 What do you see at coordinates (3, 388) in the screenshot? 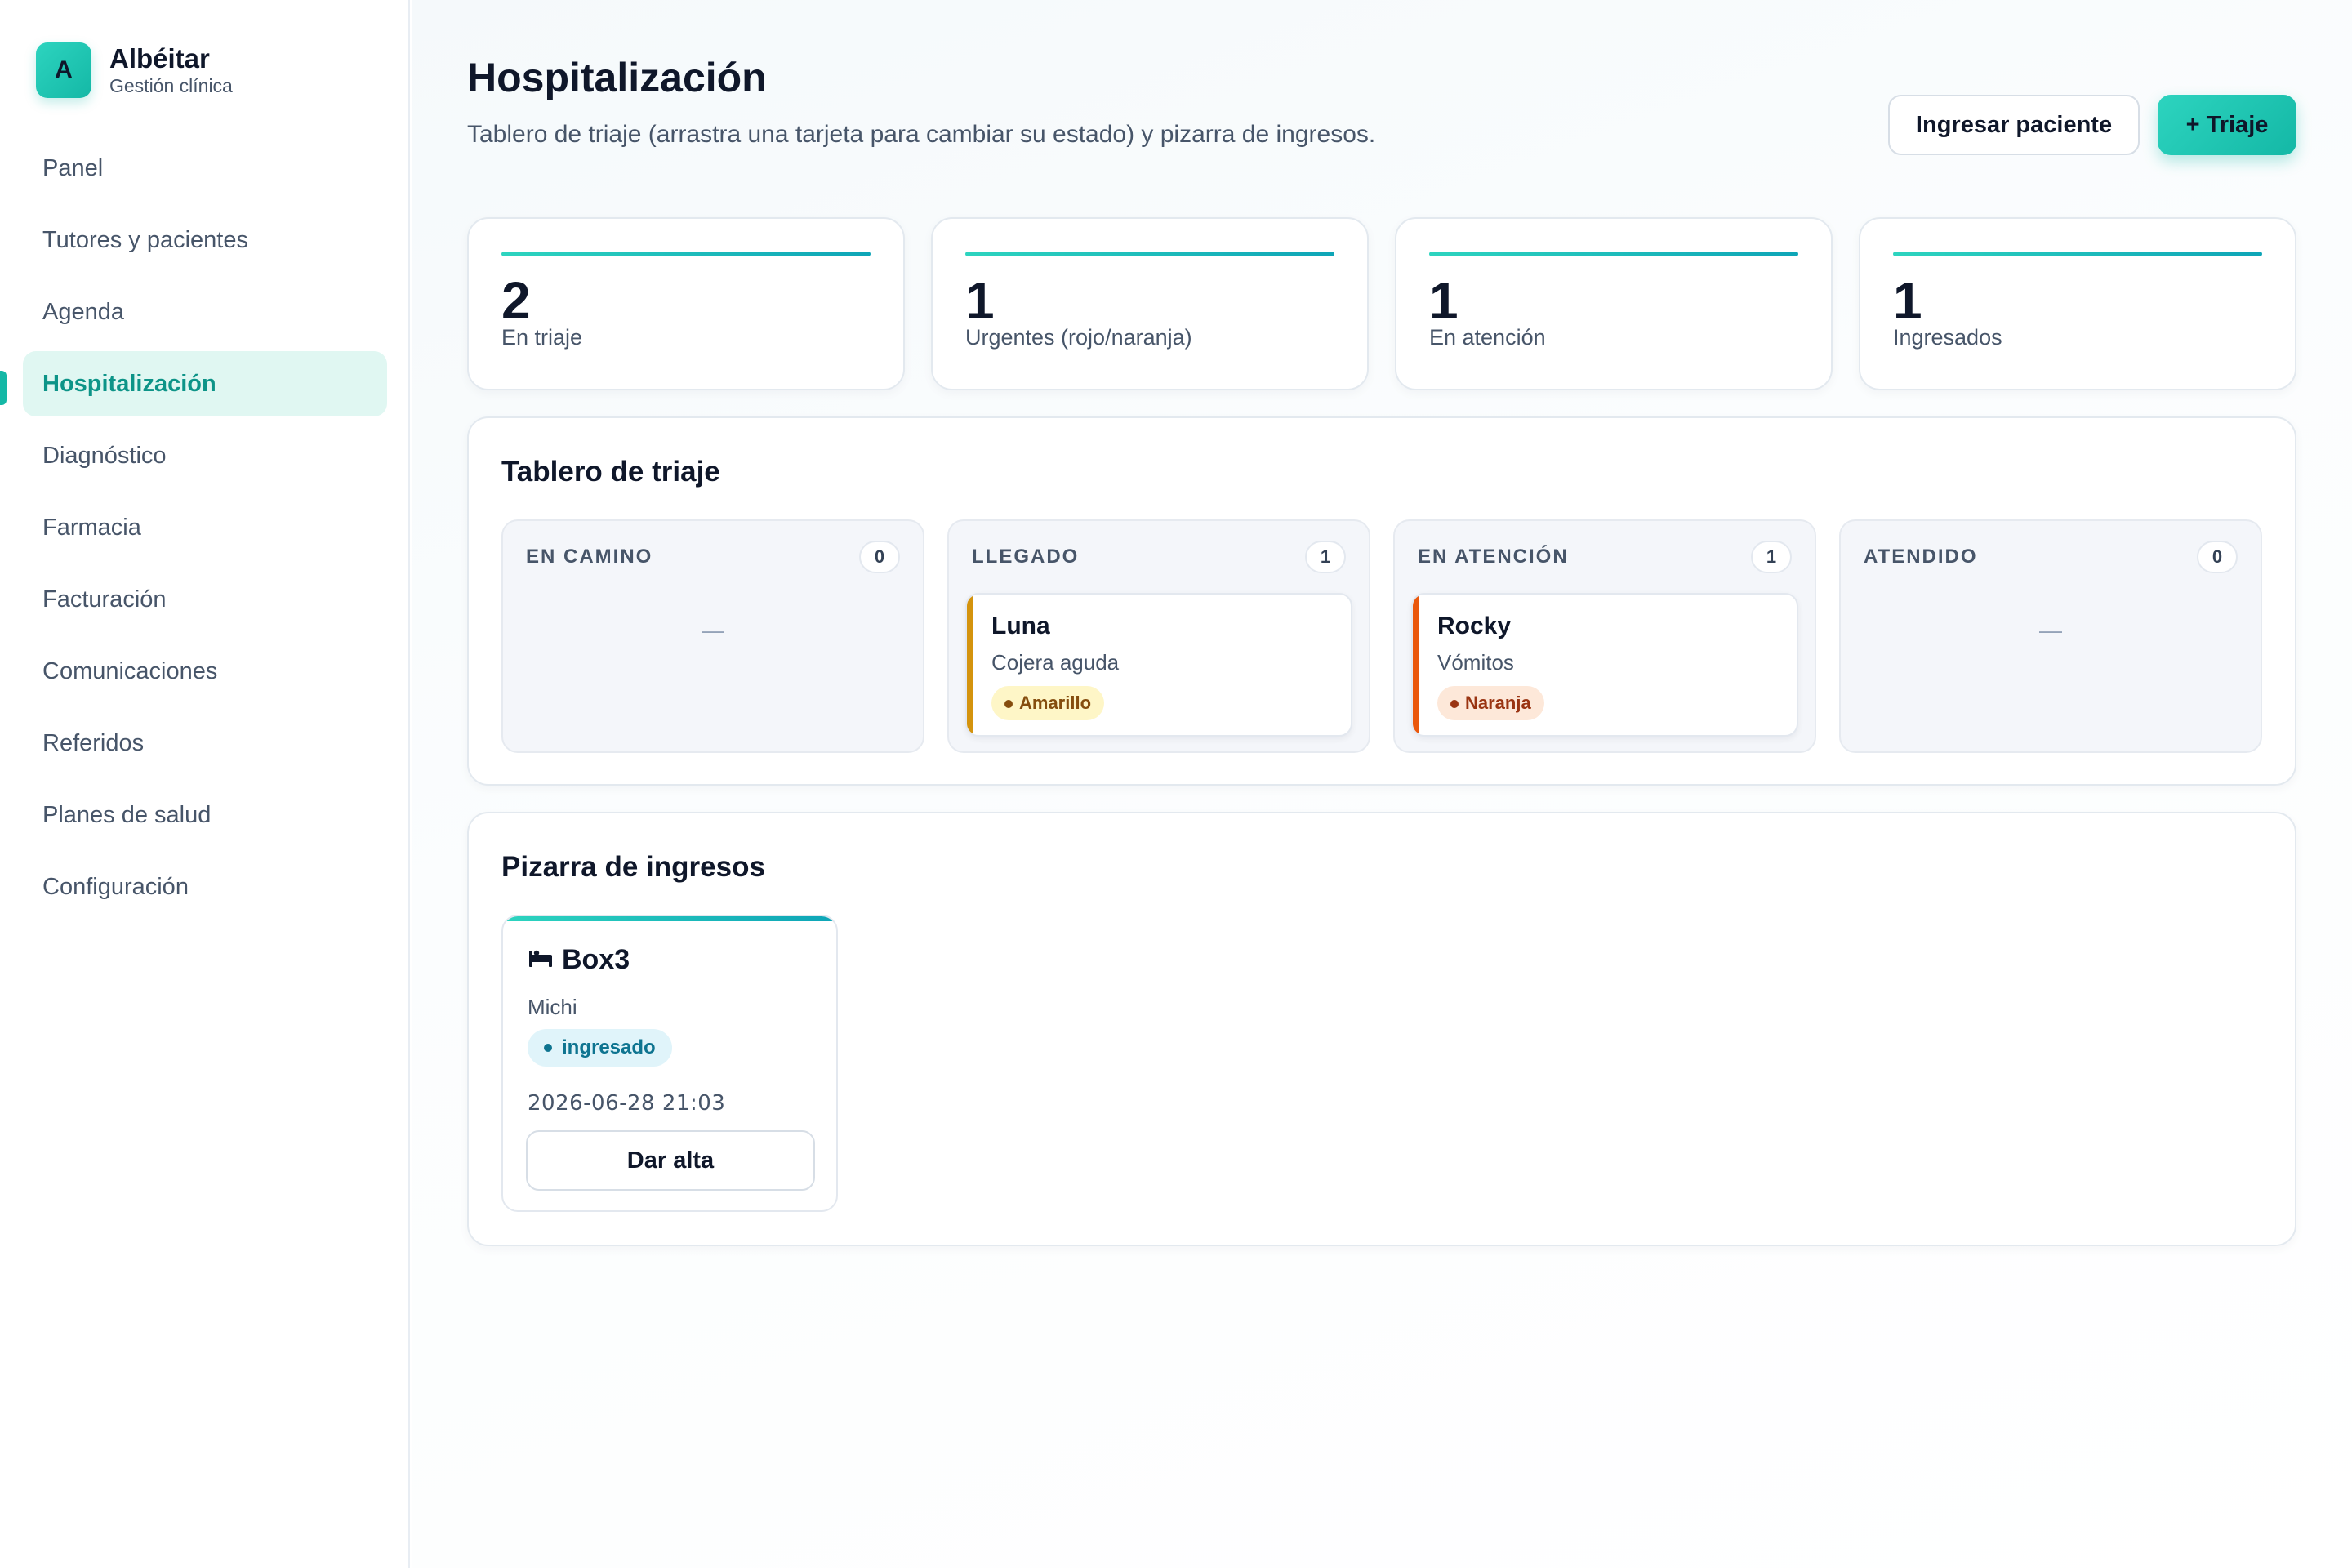
I see `active-indicator` at bounding box center [3, 388].